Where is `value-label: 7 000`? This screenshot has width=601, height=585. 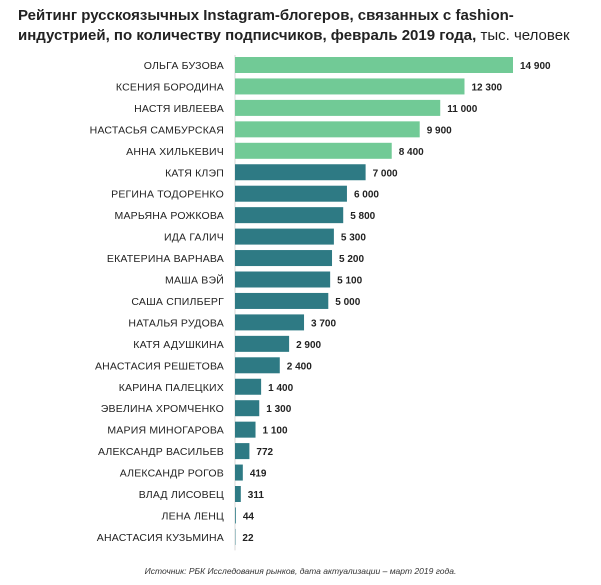 value-label: 7 000 is located at coordinates (385, 173).